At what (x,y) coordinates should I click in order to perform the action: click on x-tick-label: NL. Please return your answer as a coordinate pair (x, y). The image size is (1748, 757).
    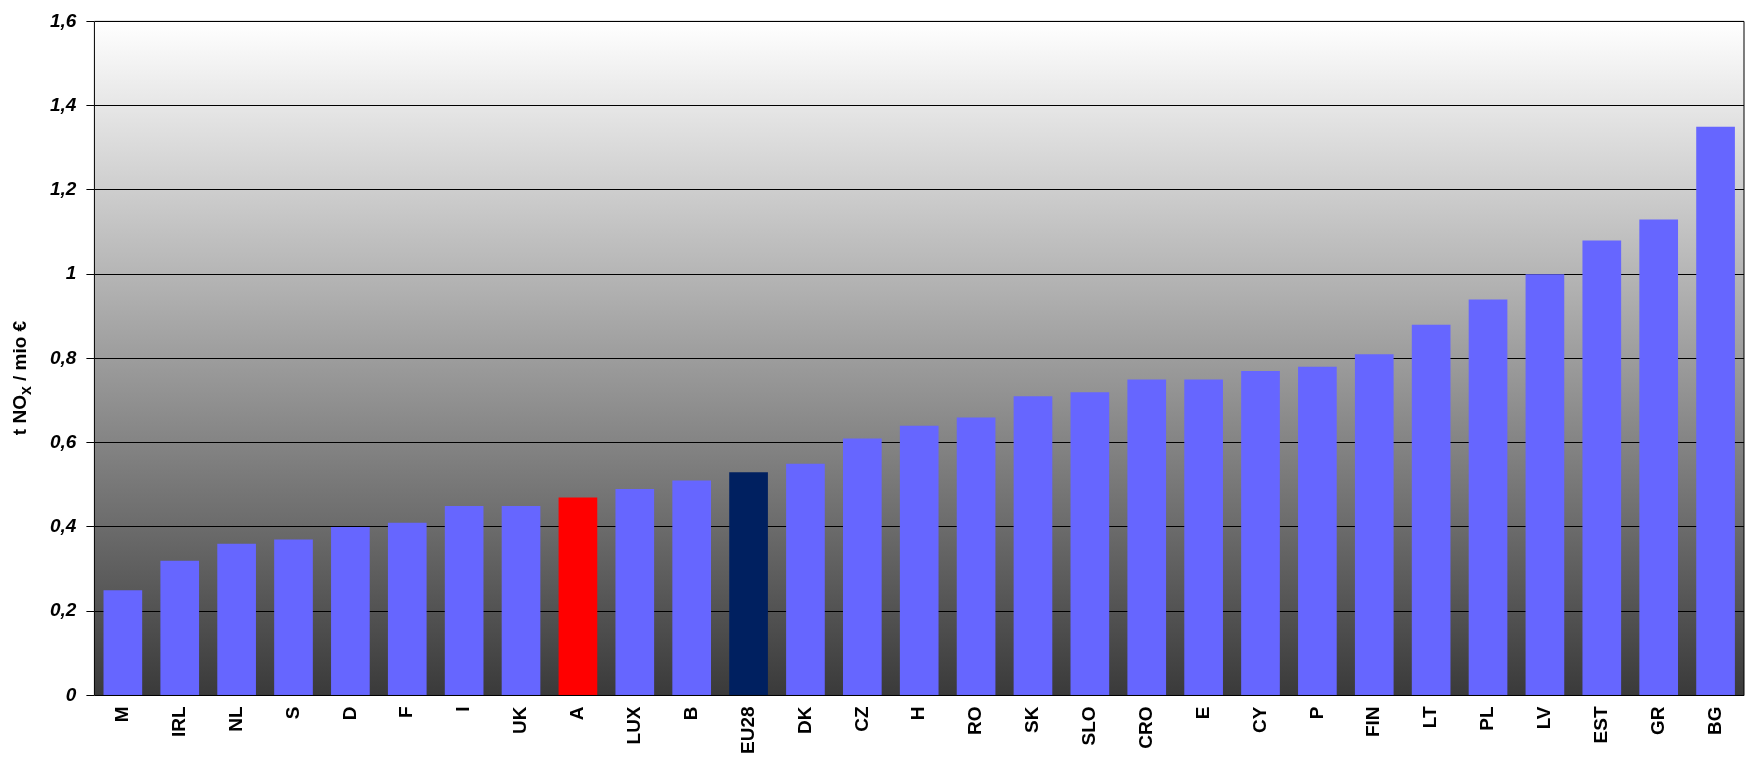
    Looking at the image, I should click on (235, 719).